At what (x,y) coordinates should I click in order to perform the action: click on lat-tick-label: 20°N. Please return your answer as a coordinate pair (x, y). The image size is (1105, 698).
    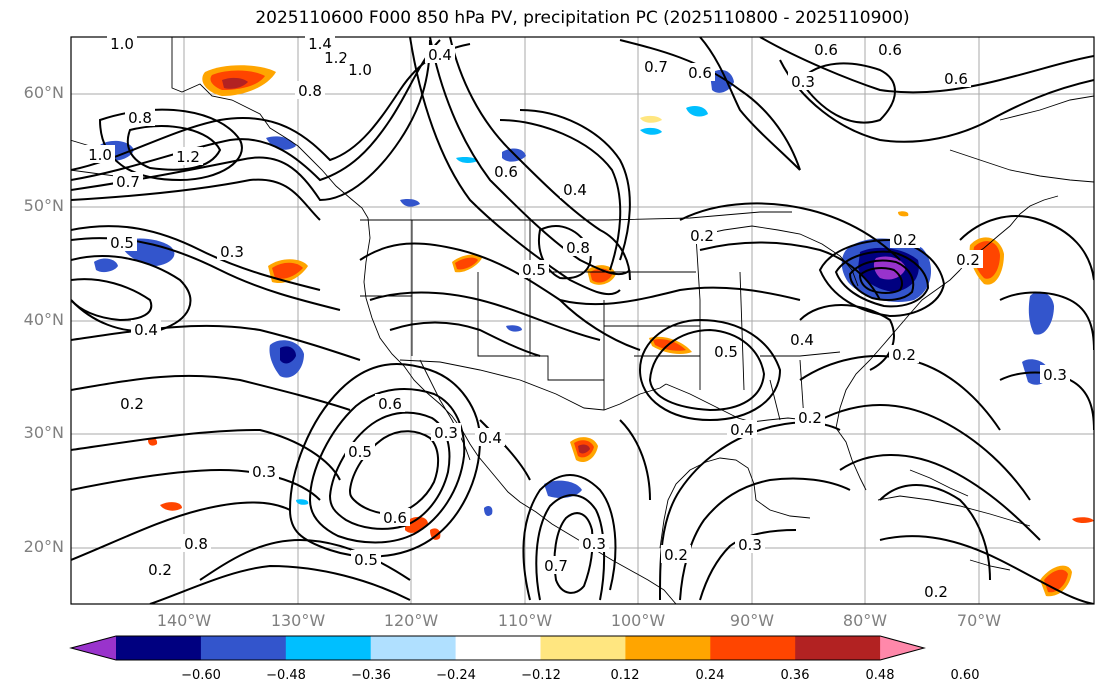
    Looking at the image, I should click on (43, 546).